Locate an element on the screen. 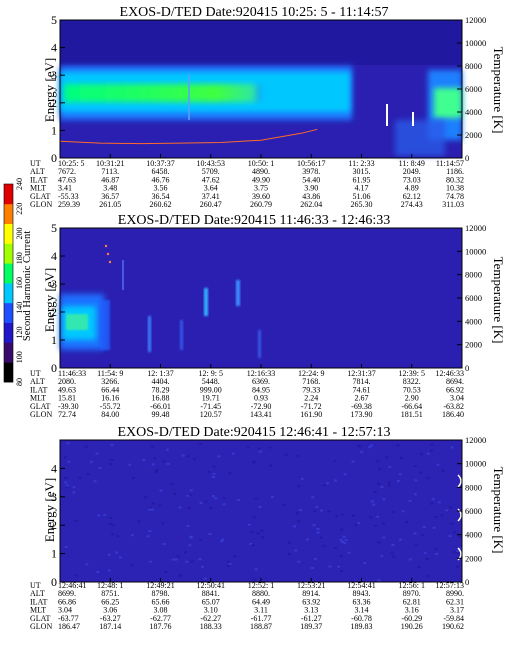 Image resolution: width=505 pixels, height=649 pixels. table-cell: 186.40 is located at coordinates (453, 414).